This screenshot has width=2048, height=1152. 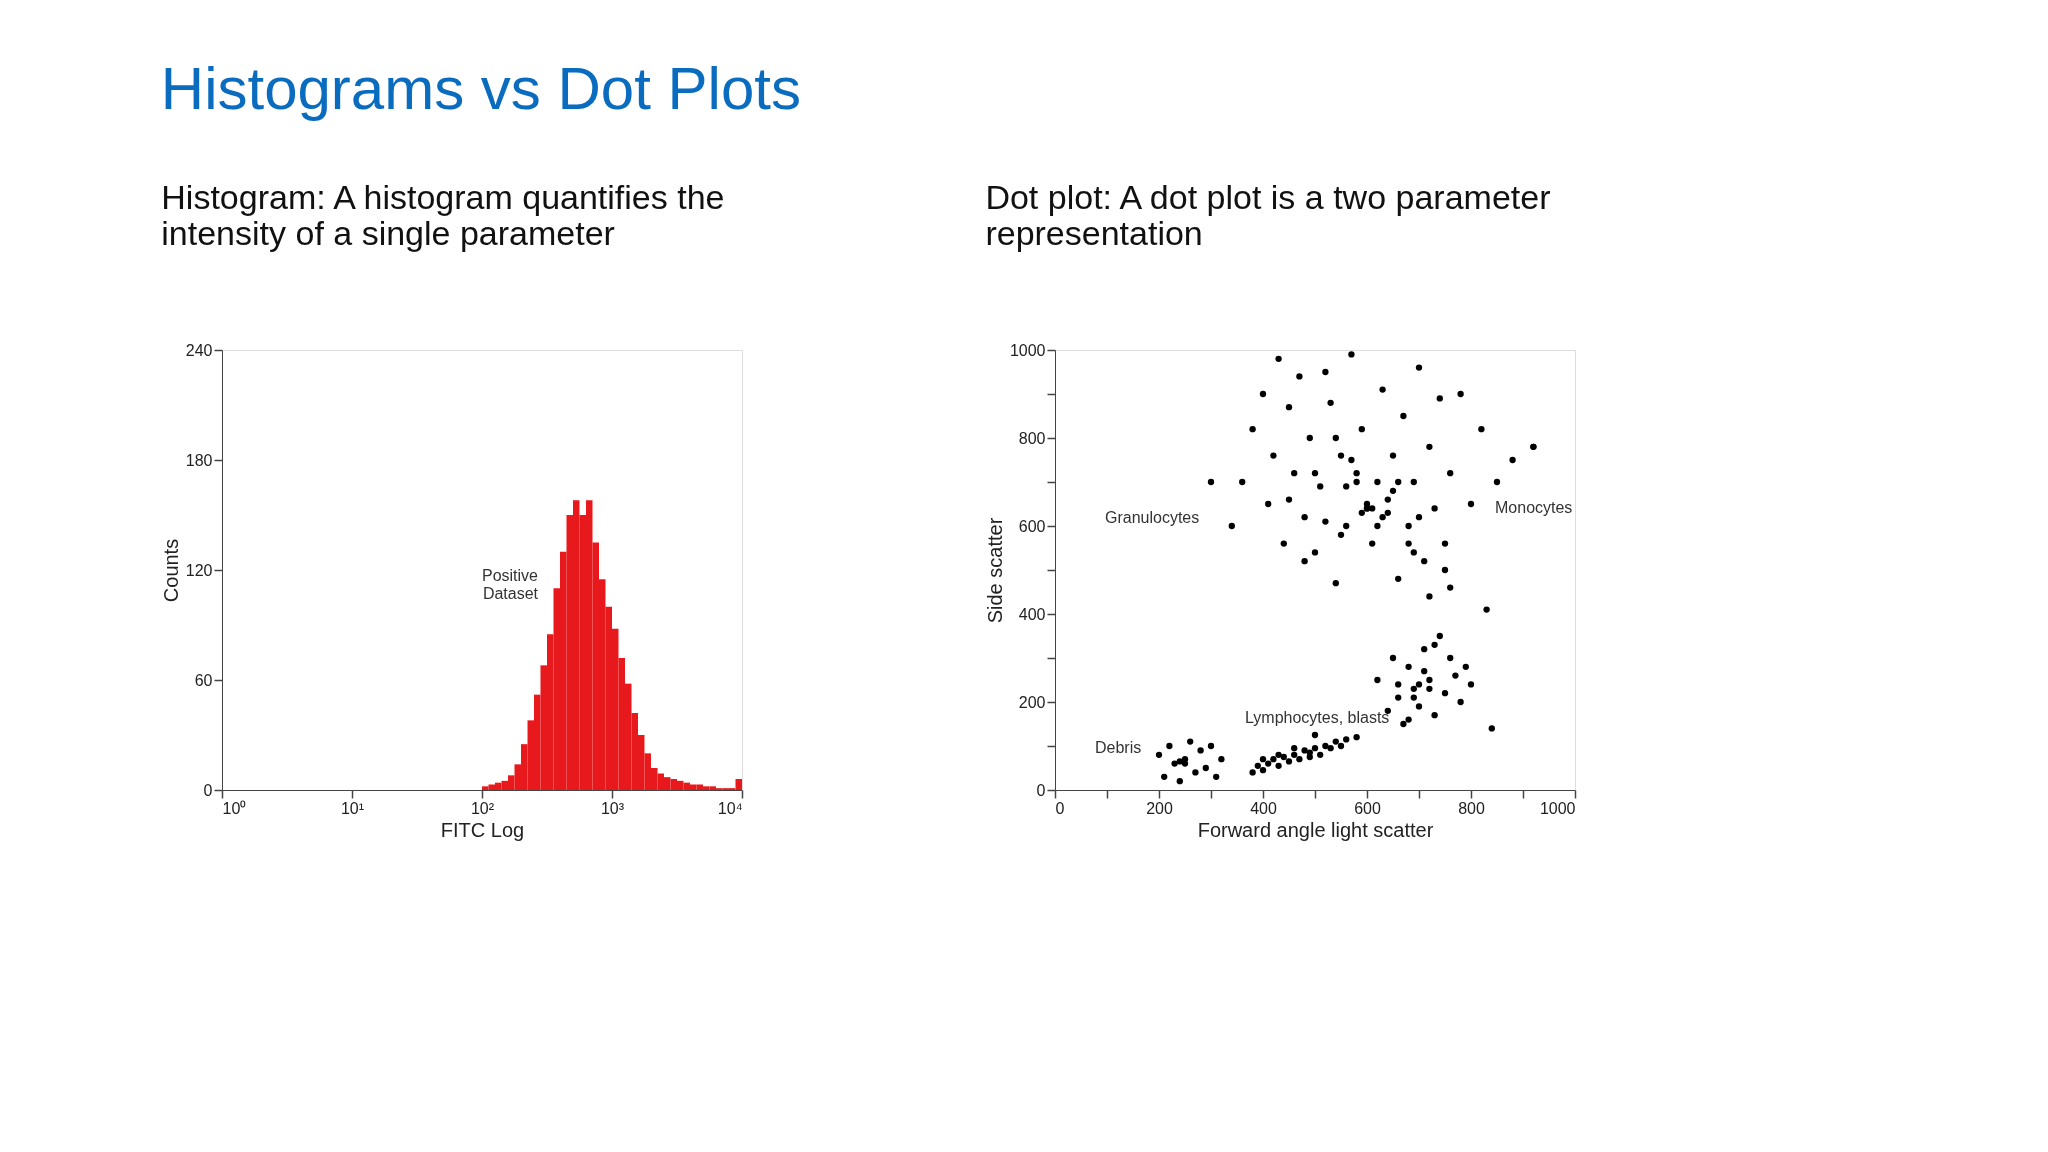 I want to click on x-tick-label: 1000, so click(x=1557, y=808).